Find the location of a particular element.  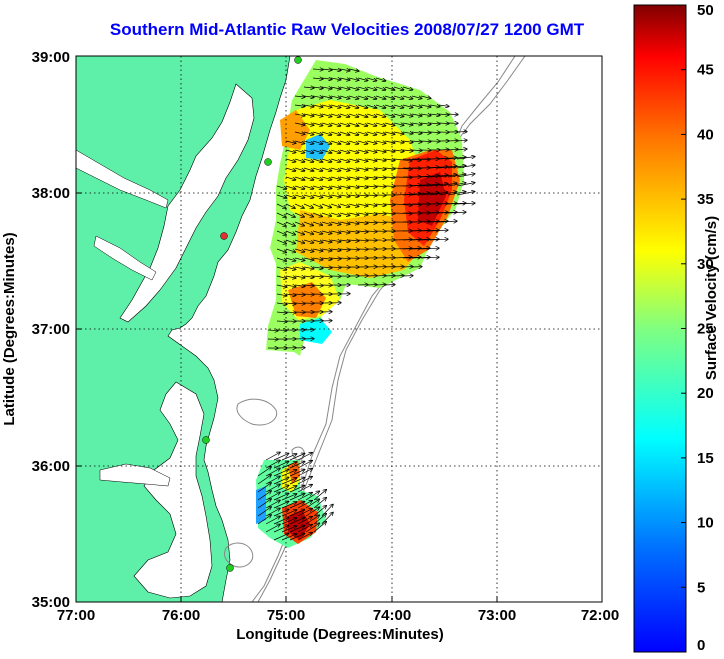

x-tick-label: 75:00 is located at coordinates (286, 615).